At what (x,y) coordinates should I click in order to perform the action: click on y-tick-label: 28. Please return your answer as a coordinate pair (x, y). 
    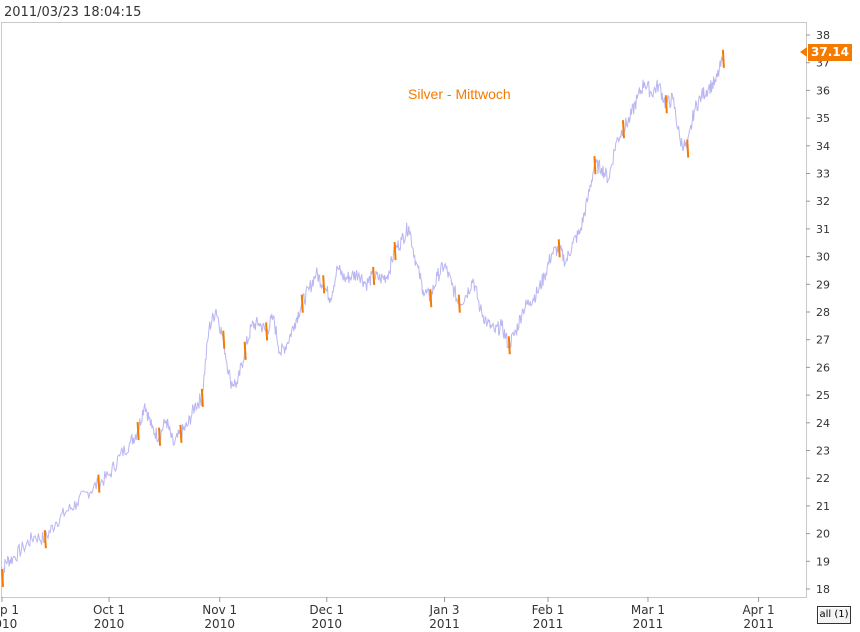
    Looking at the image, I should click on (823, 312).